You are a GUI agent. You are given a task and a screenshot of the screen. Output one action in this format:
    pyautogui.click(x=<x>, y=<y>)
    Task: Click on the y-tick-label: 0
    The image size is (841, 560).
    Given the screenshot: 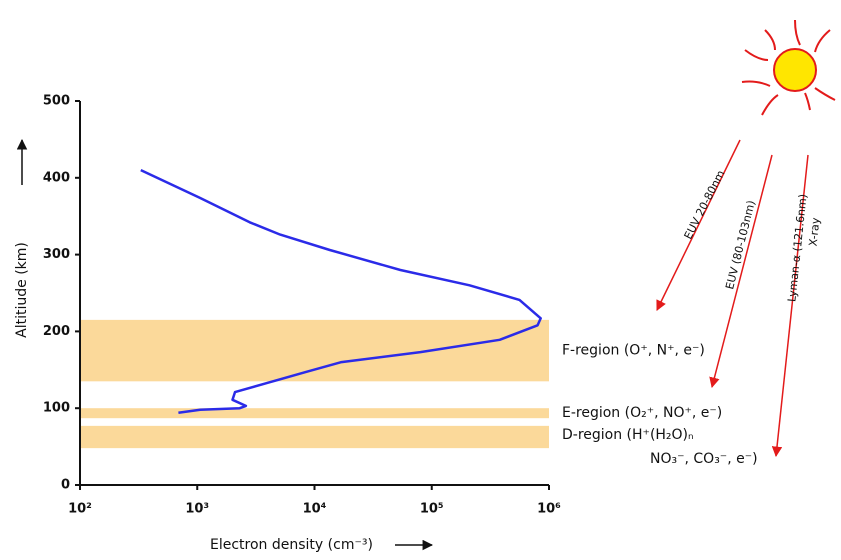 What is the action you would take?
    pyautogui.click(x=65, y=485)
    